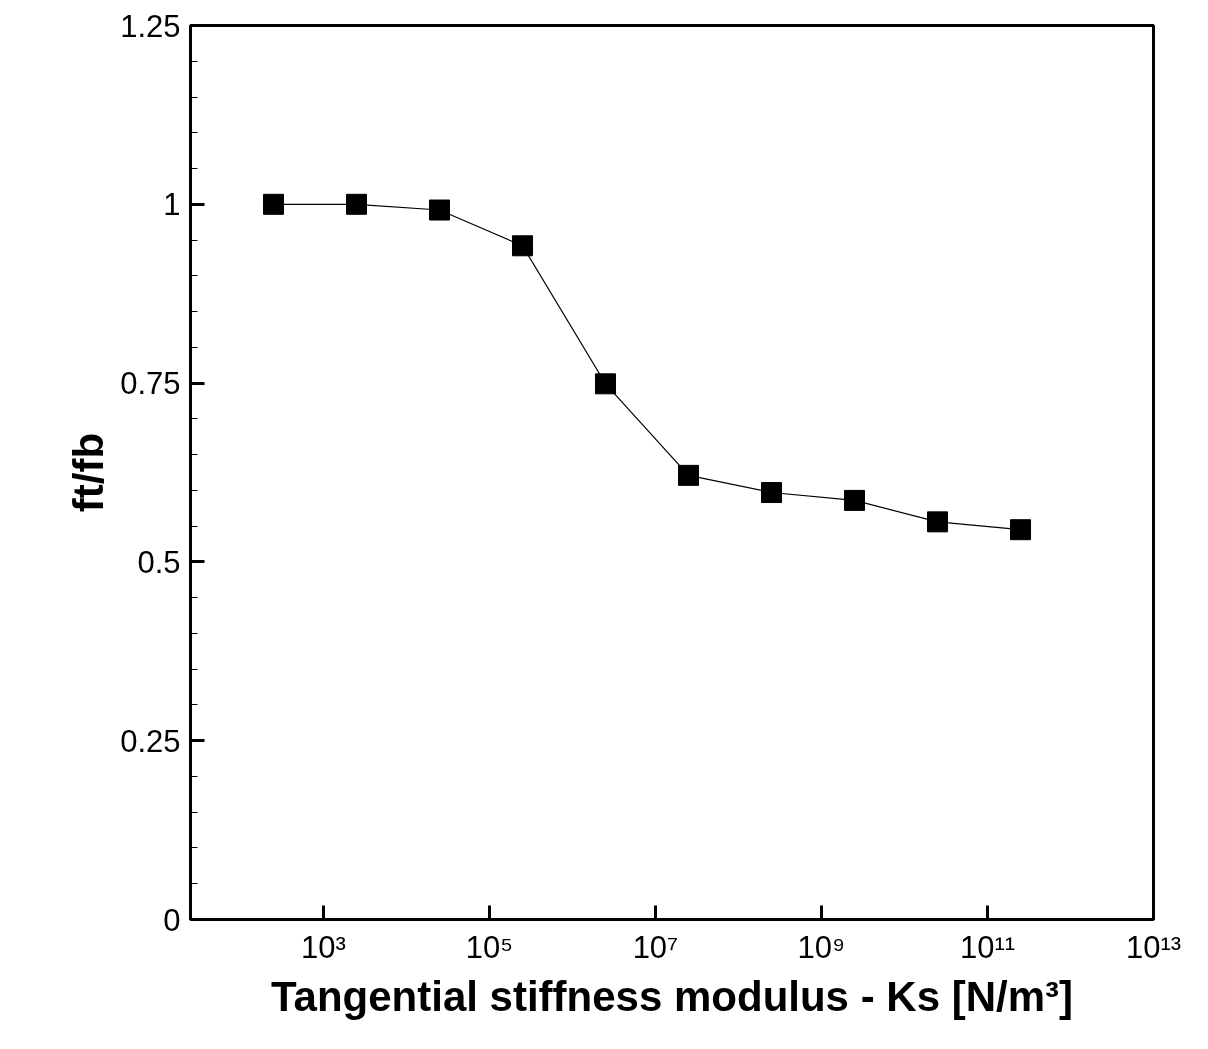 The image size is (1208, 1049). Describe the element at coordinates (987, 947) in the screenshot. I see `x-tick-label: 10¹¹` at that location.